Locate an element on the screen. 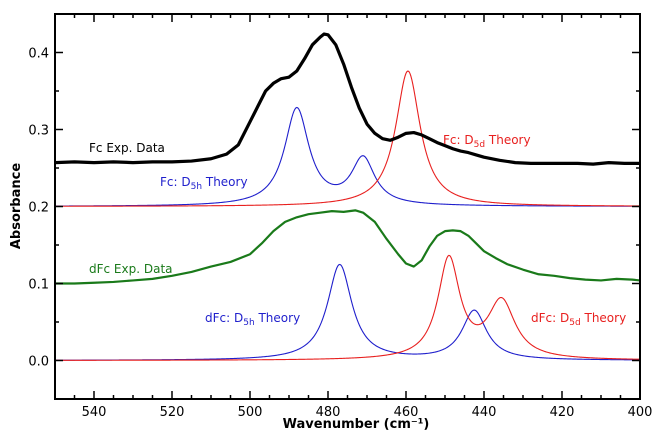 This screenshot has width=656, height=435. x-tick-label: 460 is located at coordinates (406, 412).